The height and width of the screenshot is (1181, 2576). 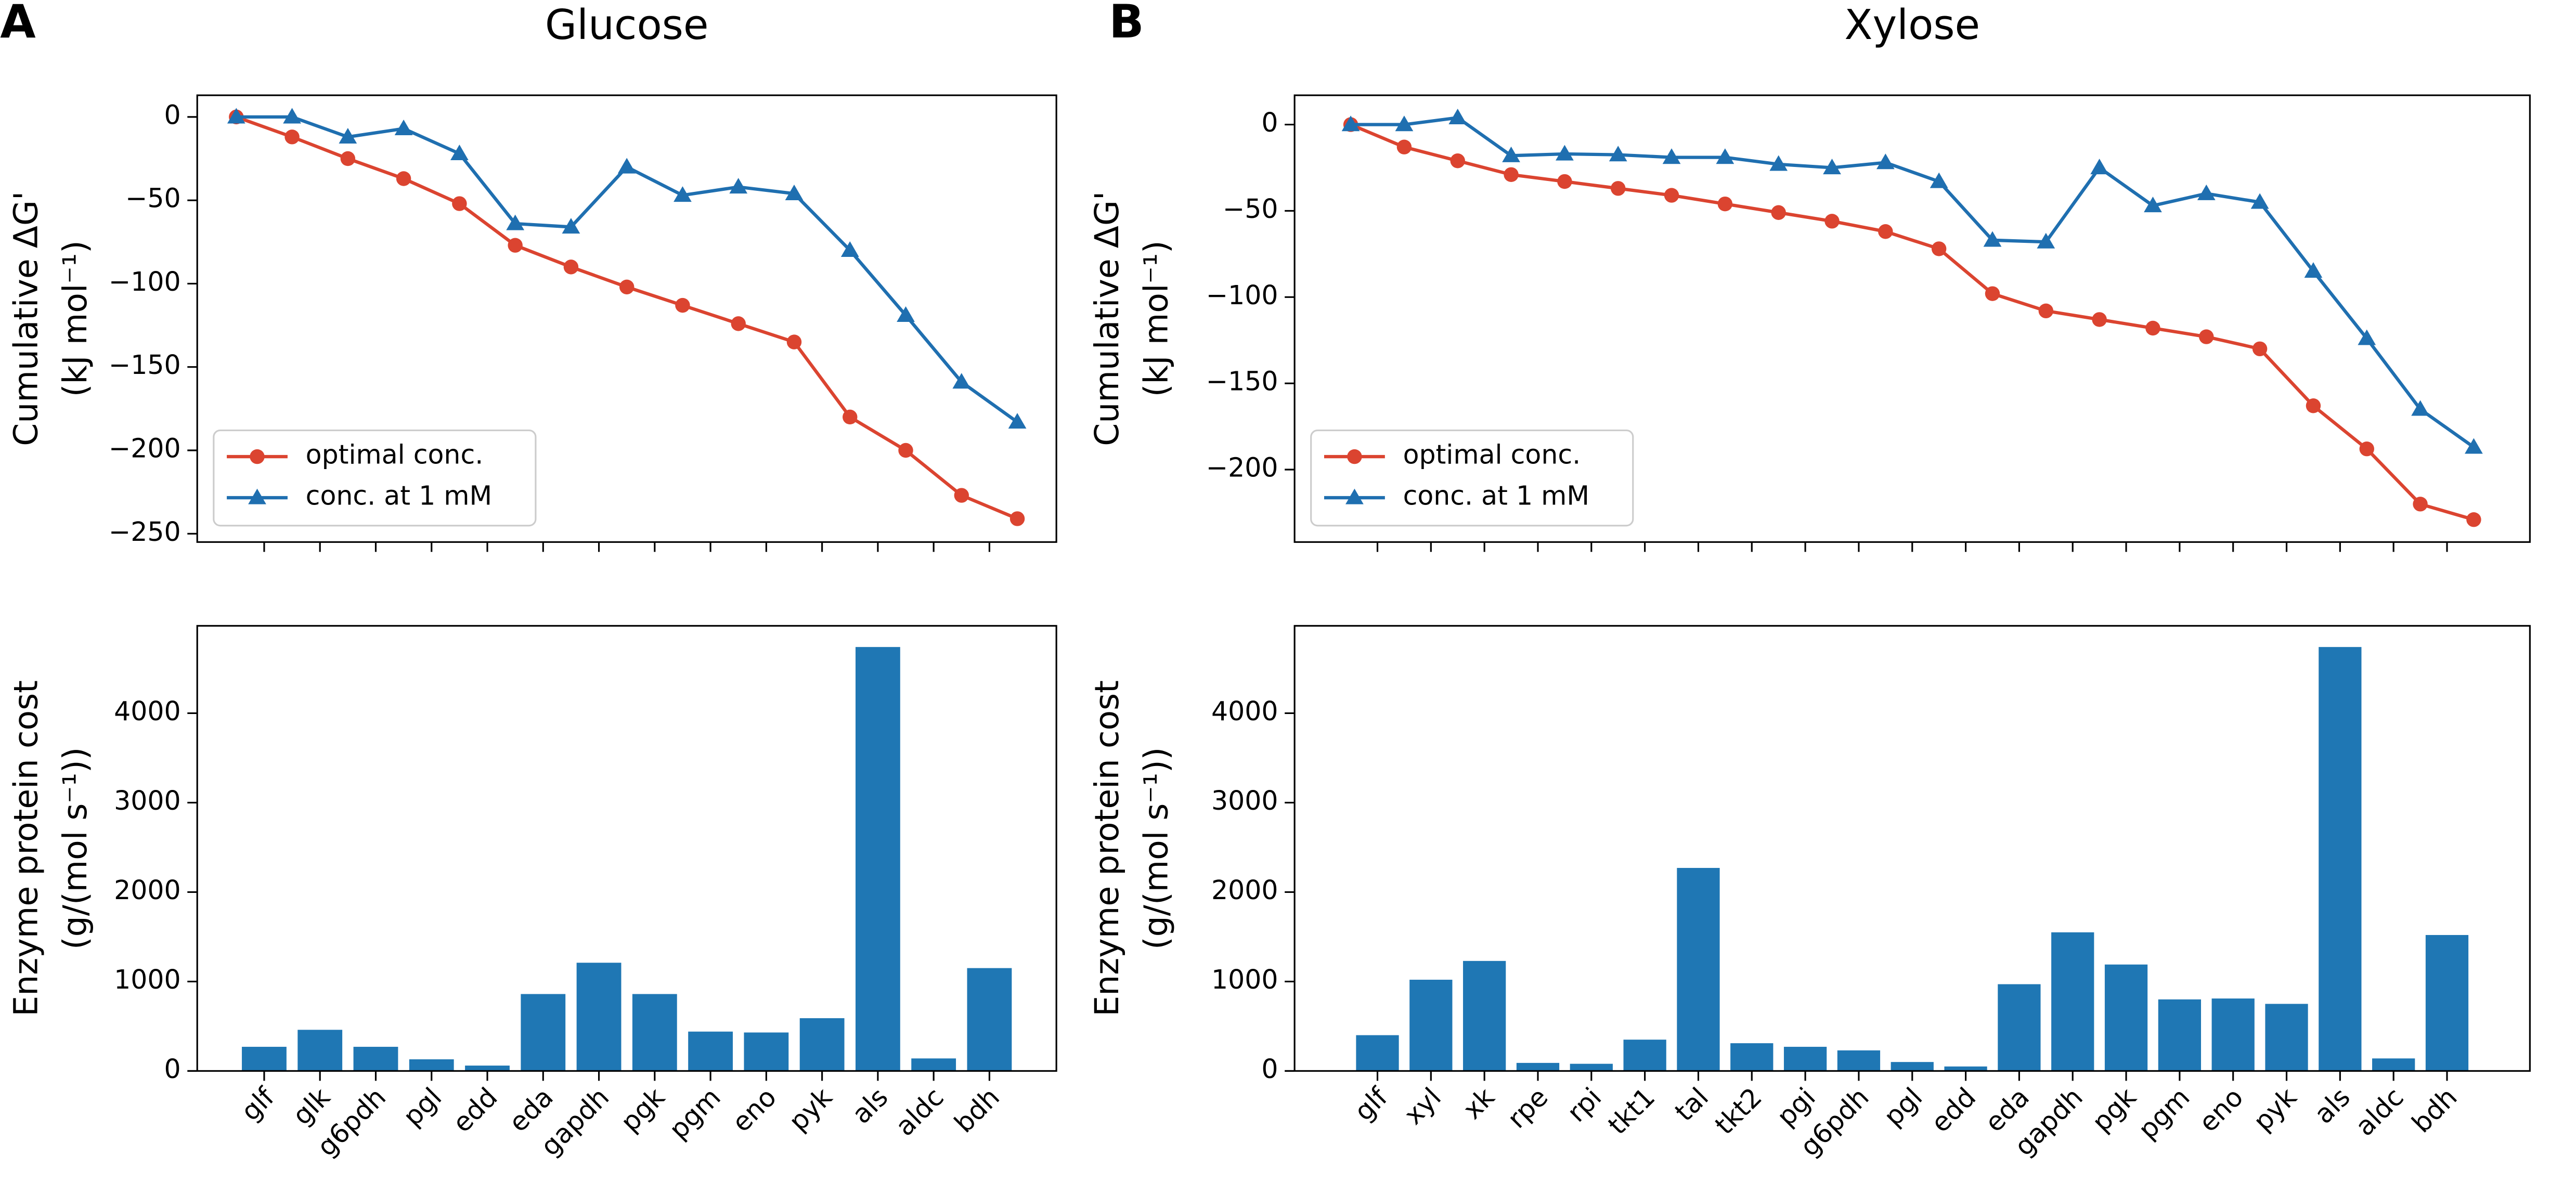 What do you see at coordinates (148, 711) in the screenshot?
I see `y-tick-label: 4000` at bounding box center [148, 711].